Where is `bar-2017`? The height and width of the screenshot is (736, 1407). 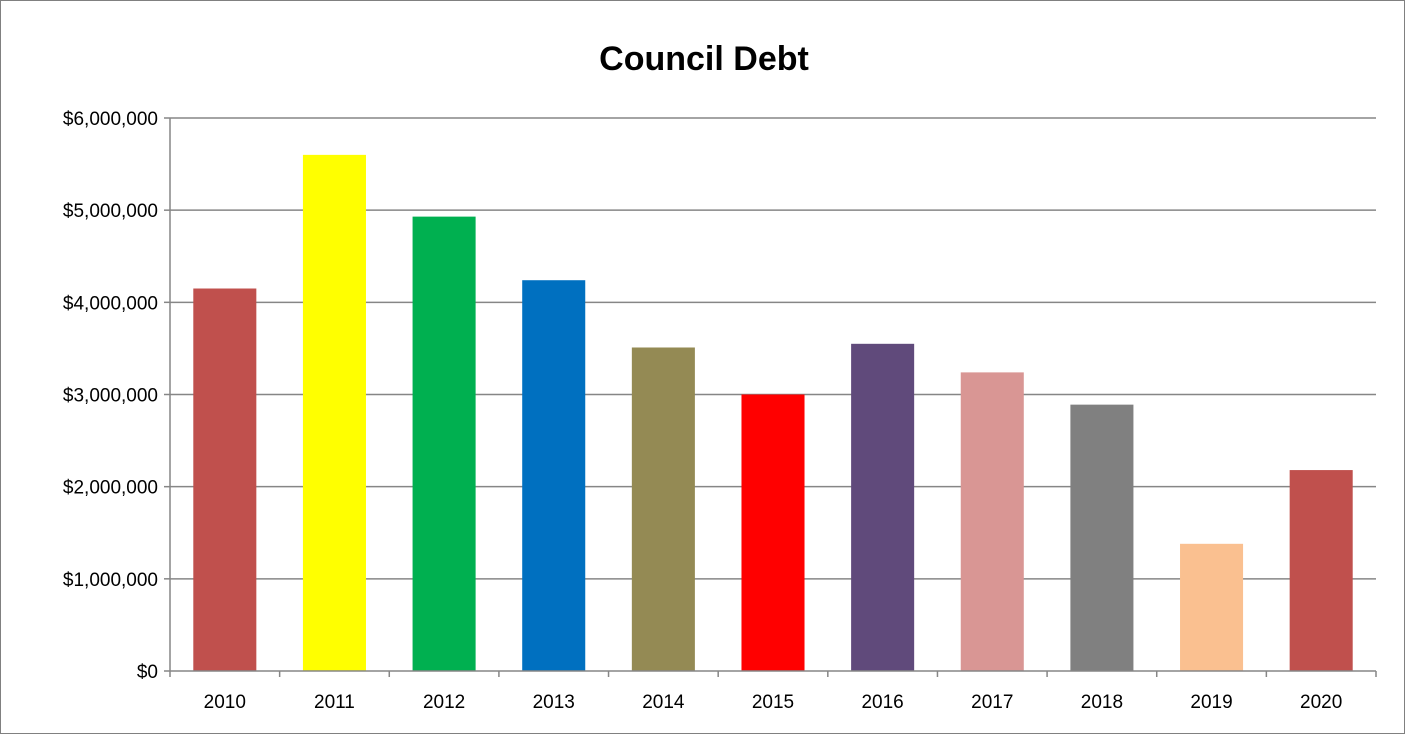 bar-2017 is located at coordinates (992, 521).